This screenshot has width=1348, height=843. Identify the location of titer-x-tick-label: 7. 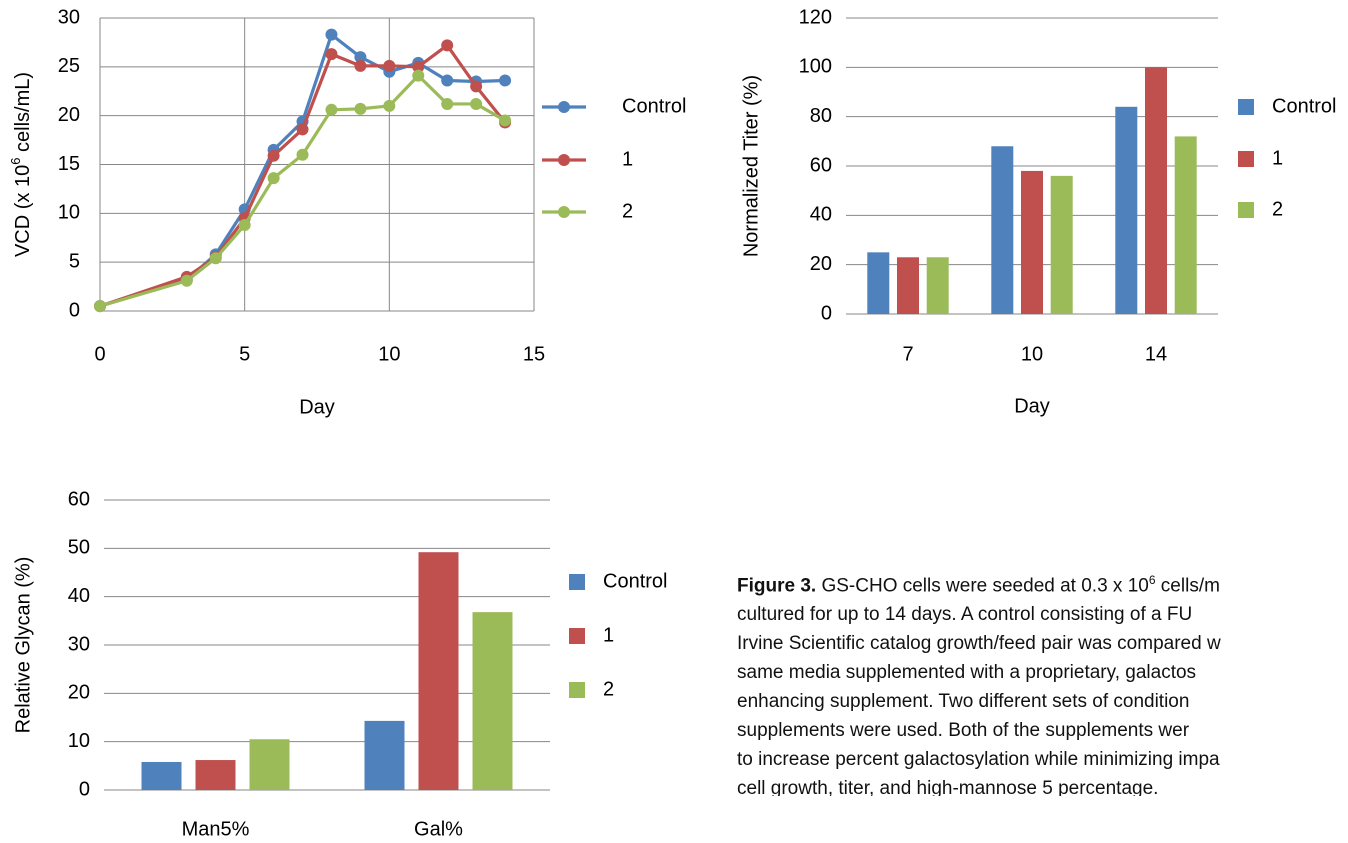
(907, 354).